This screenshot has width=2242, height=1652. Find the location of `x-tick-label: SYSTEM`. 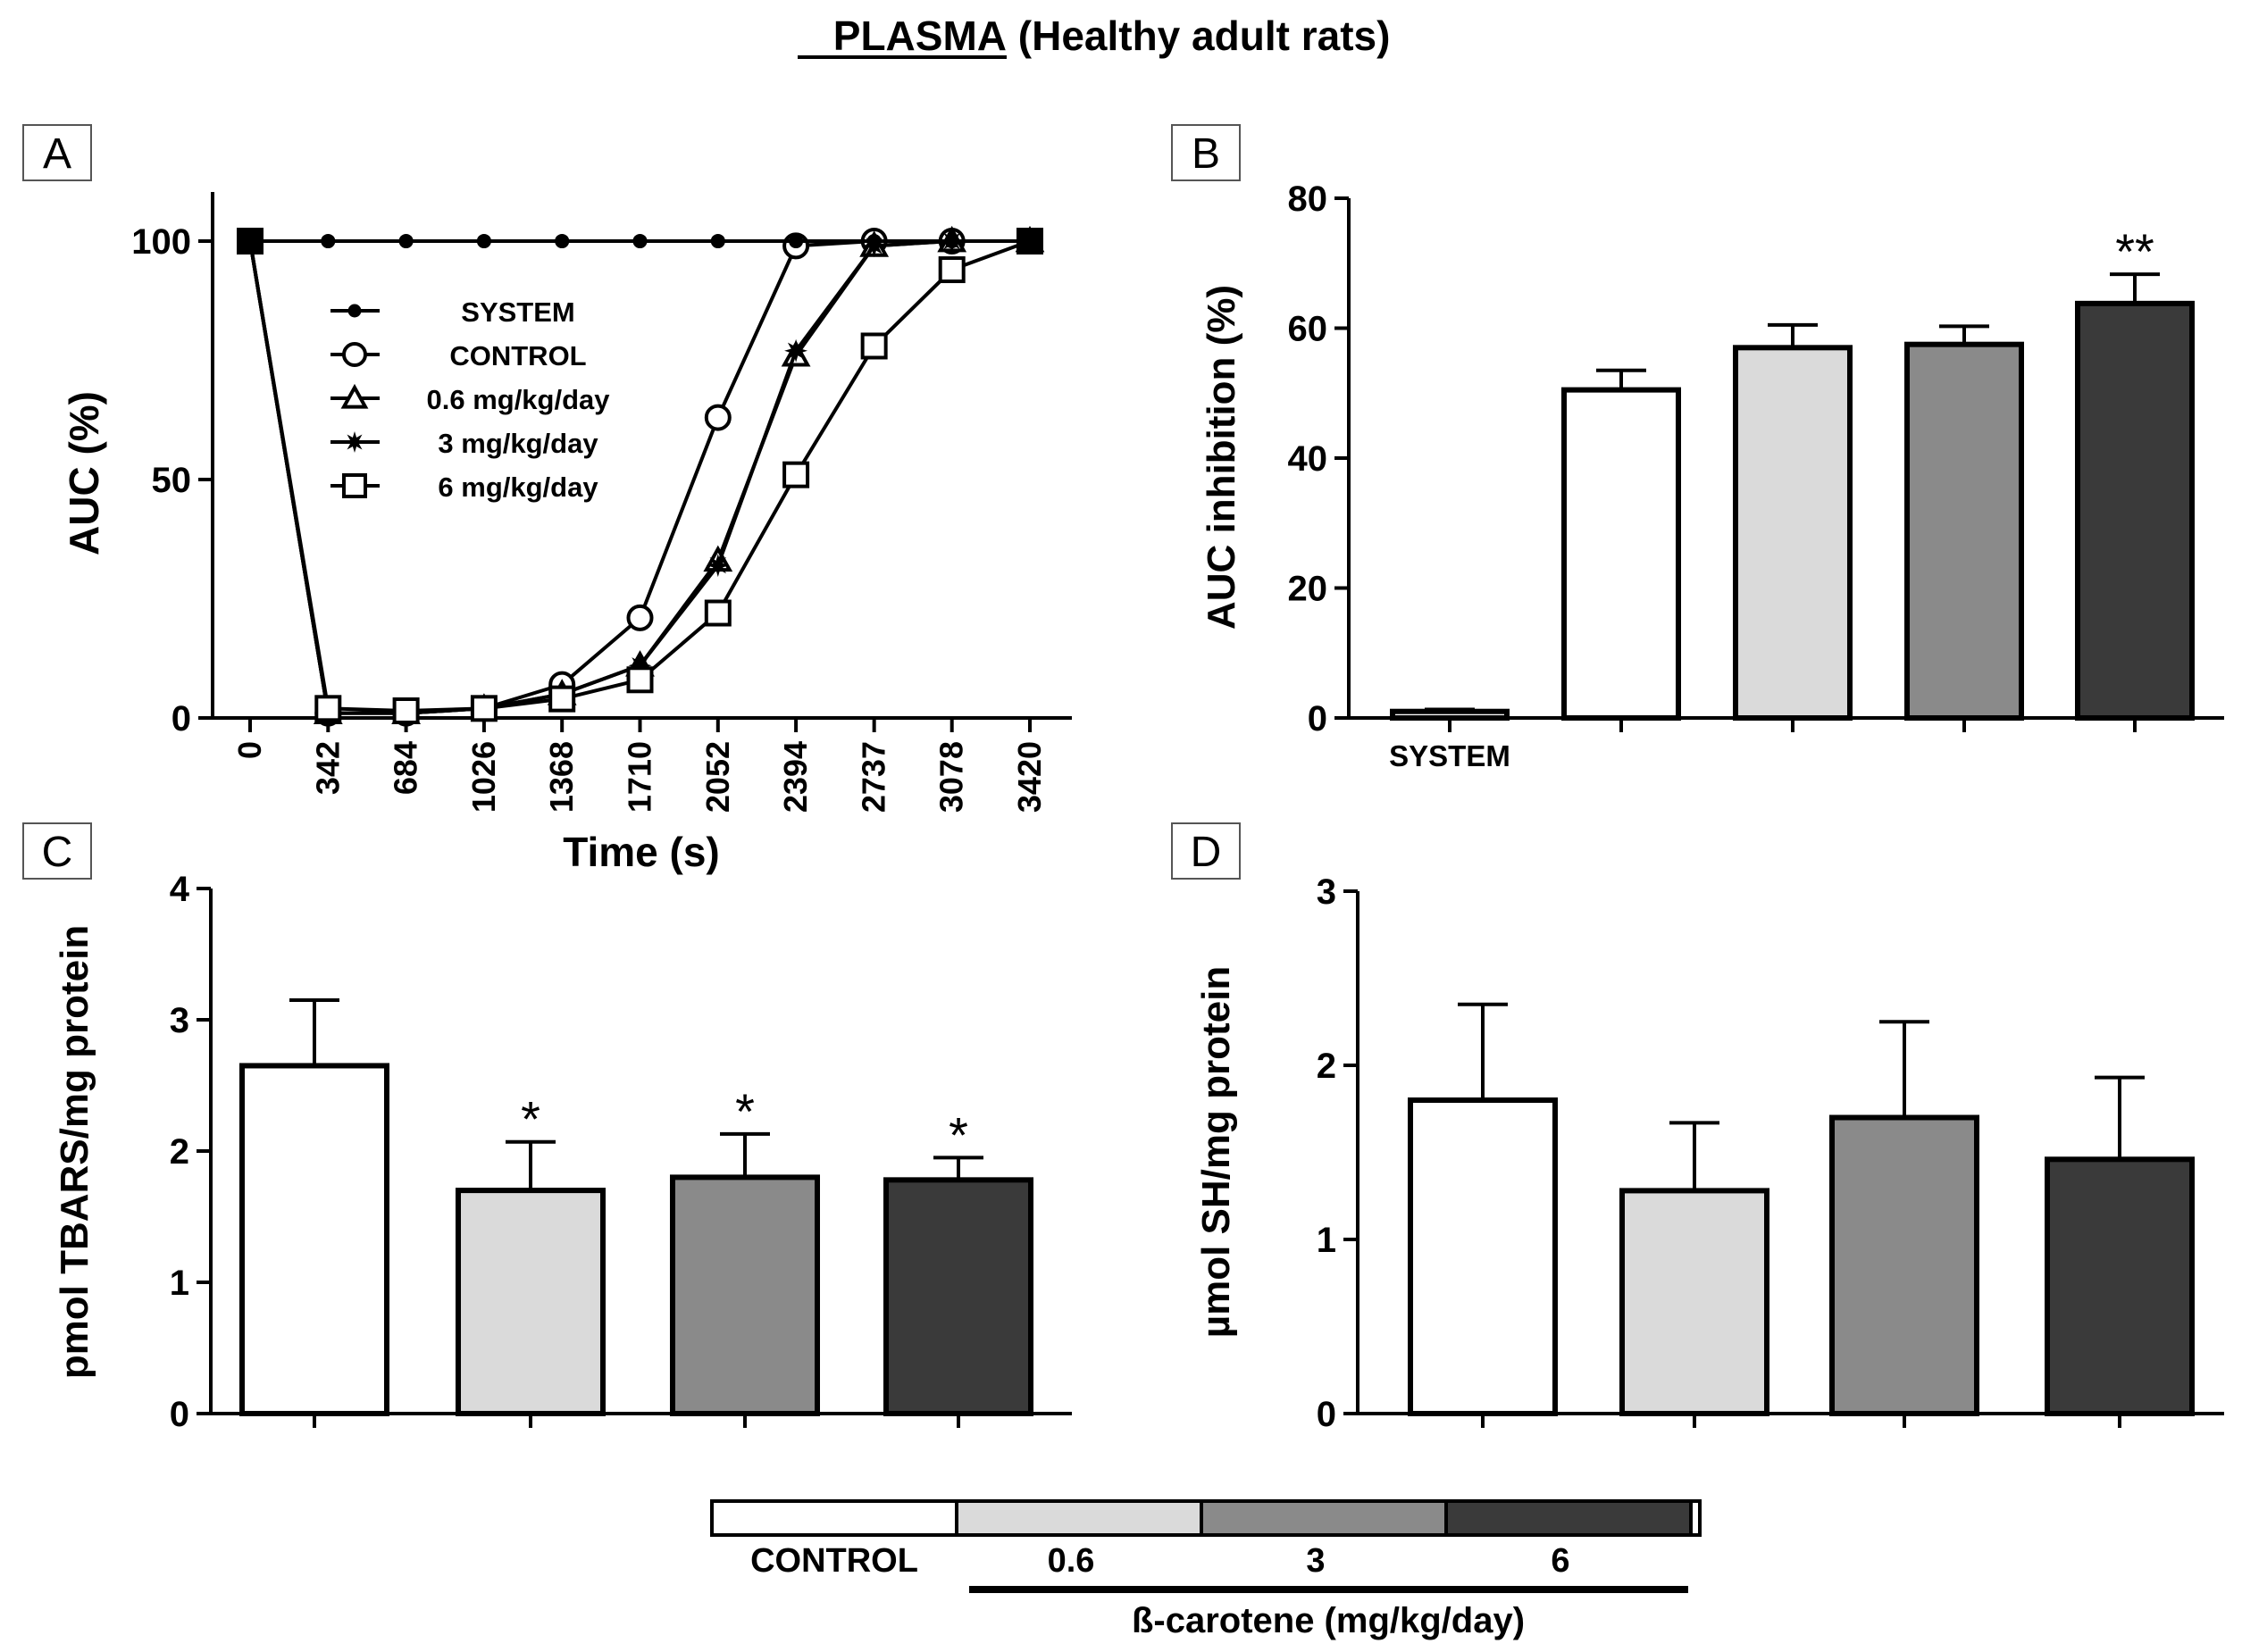

x-tick-label: SYSTEM is located at coordinates (1449, 755).